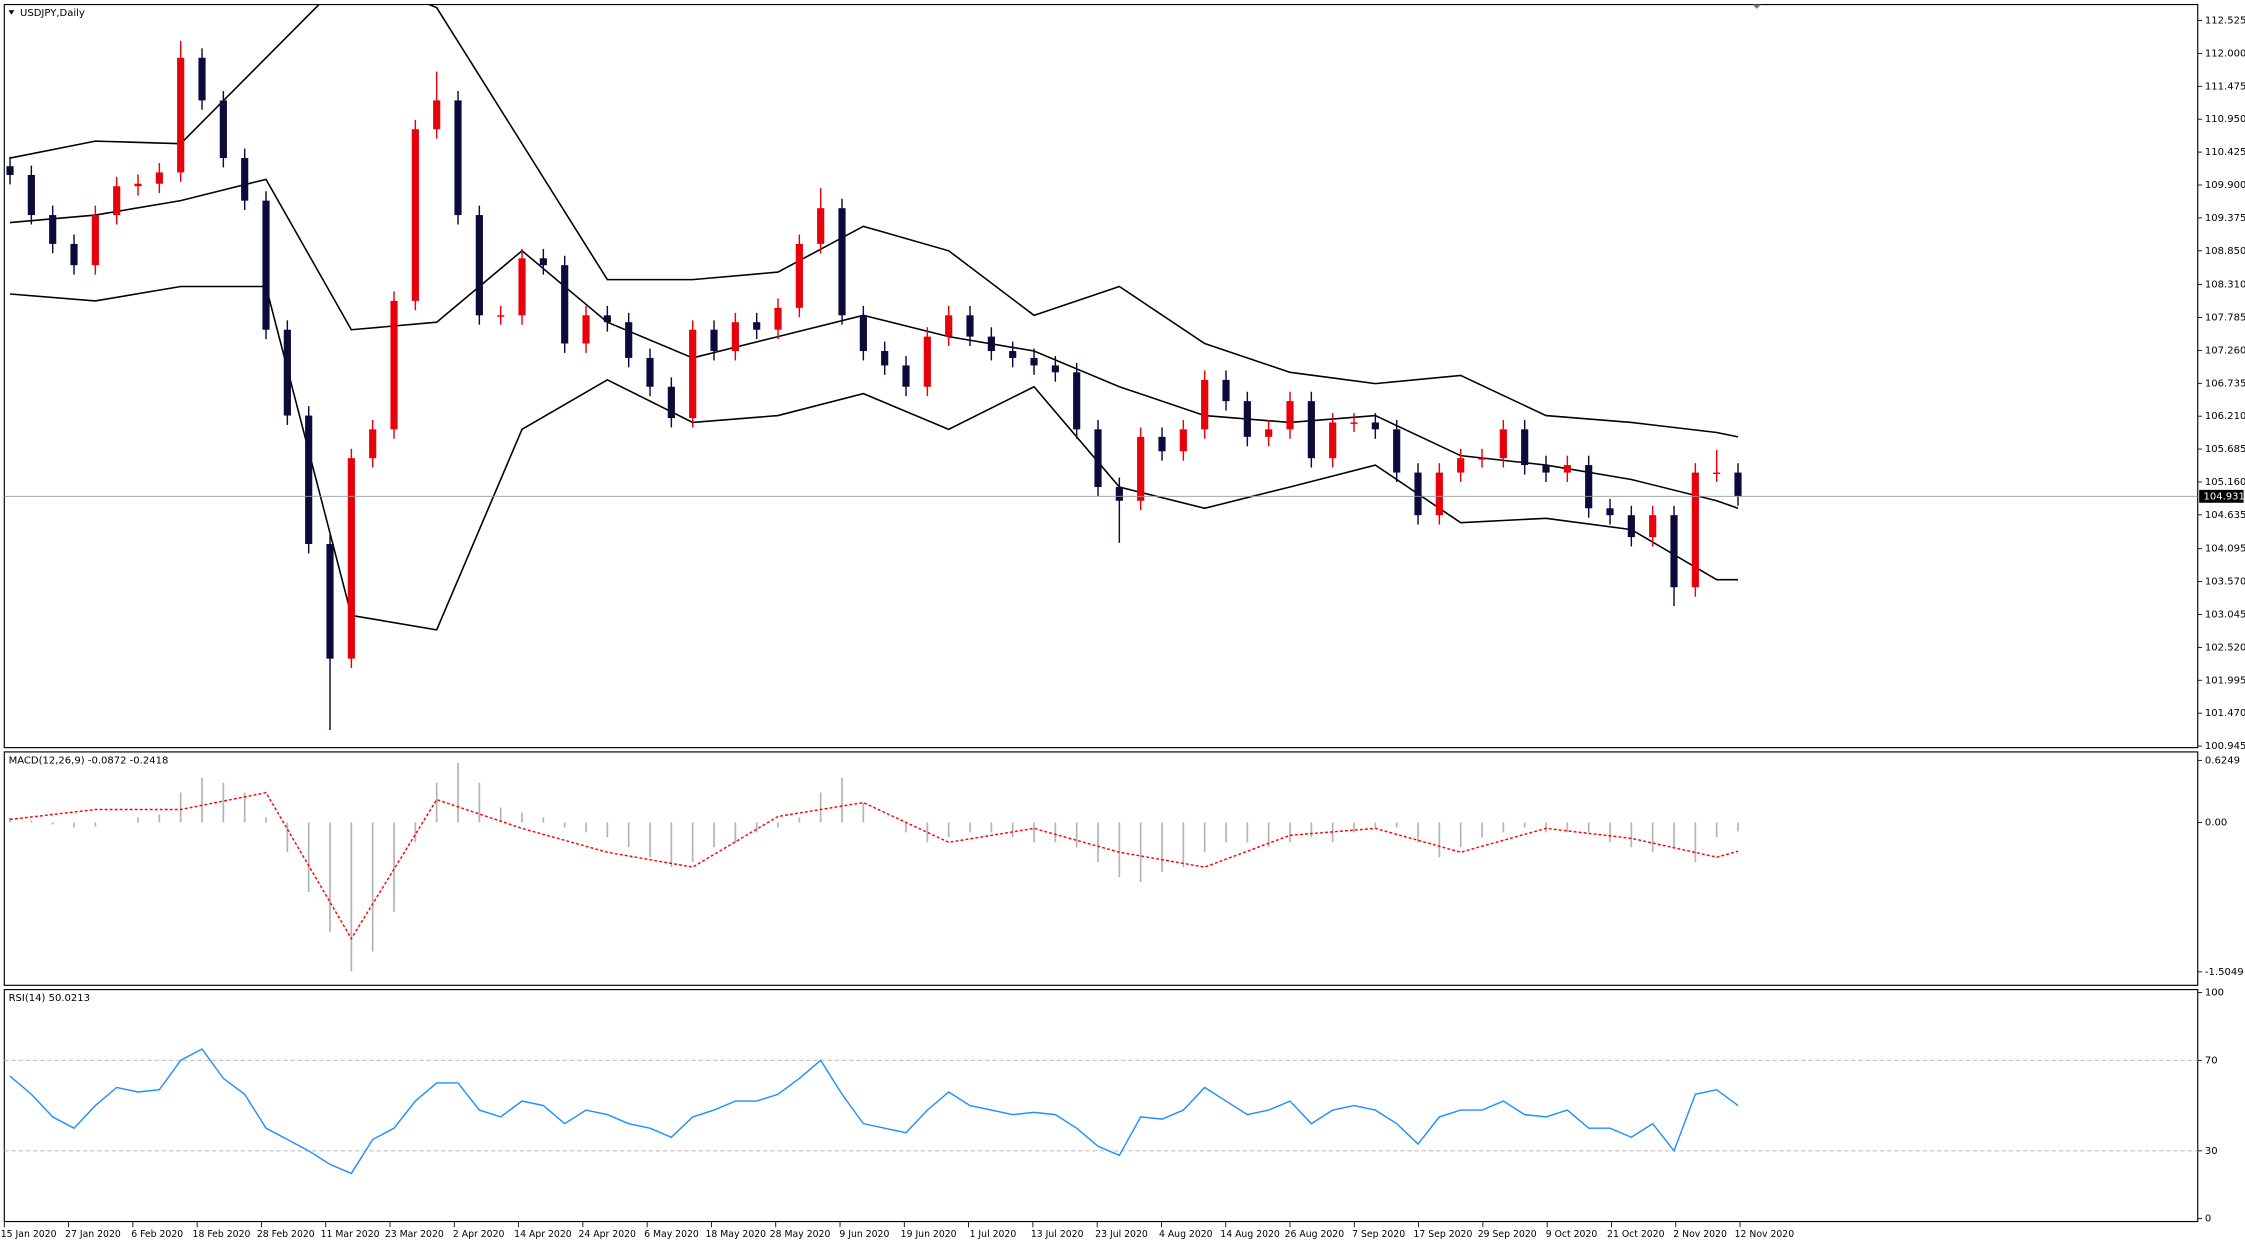 The height and width of the screenshot is (1249, 2245). I want to click on y-tick-label: 107.785, so click(2225, 318).